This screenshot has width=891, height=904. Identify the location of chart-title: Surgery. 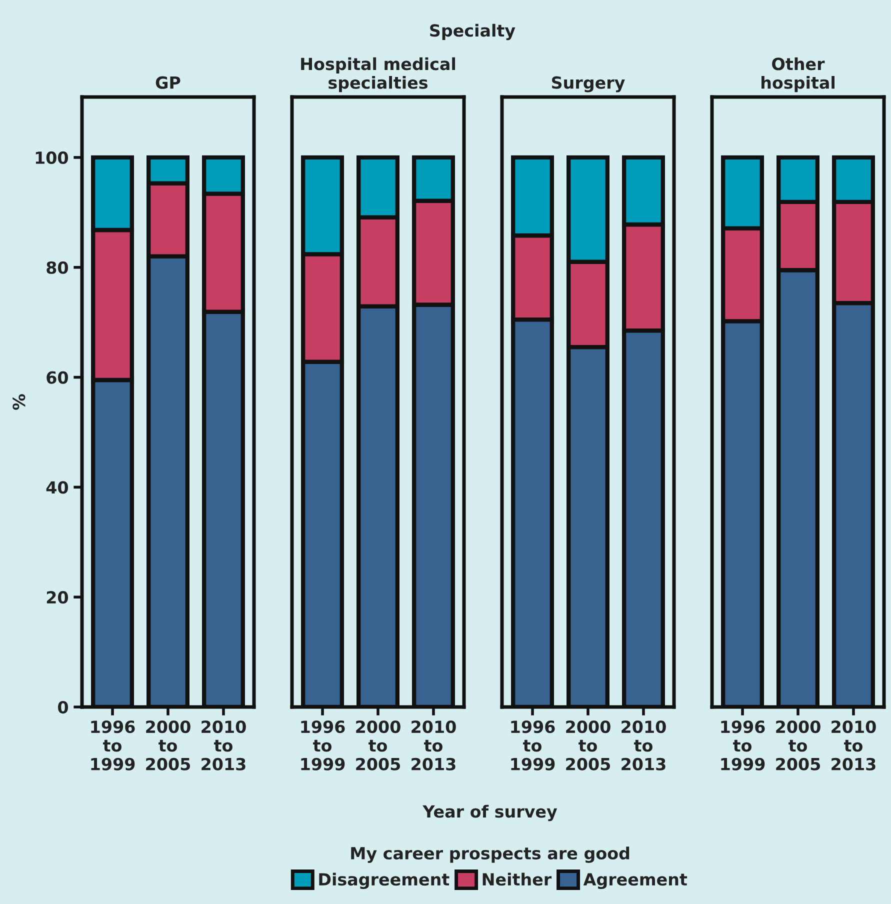
(588, 84).